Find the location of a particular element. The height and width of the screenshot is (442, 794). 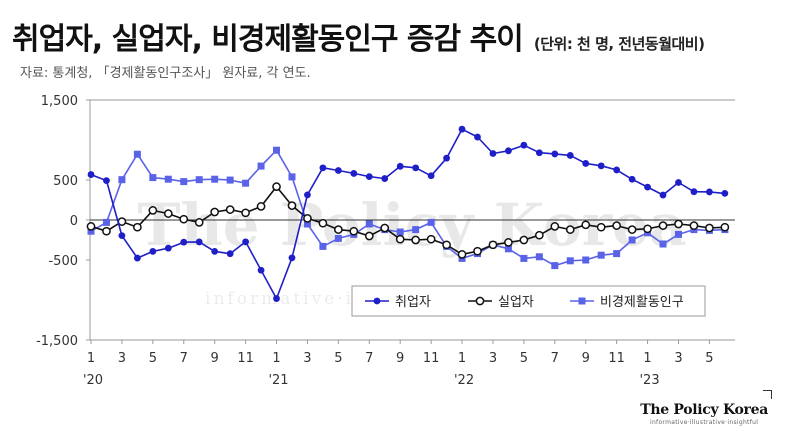

unit-label: (단위: 천 명, 전년동월대비) is located at coordinates (619, 44).